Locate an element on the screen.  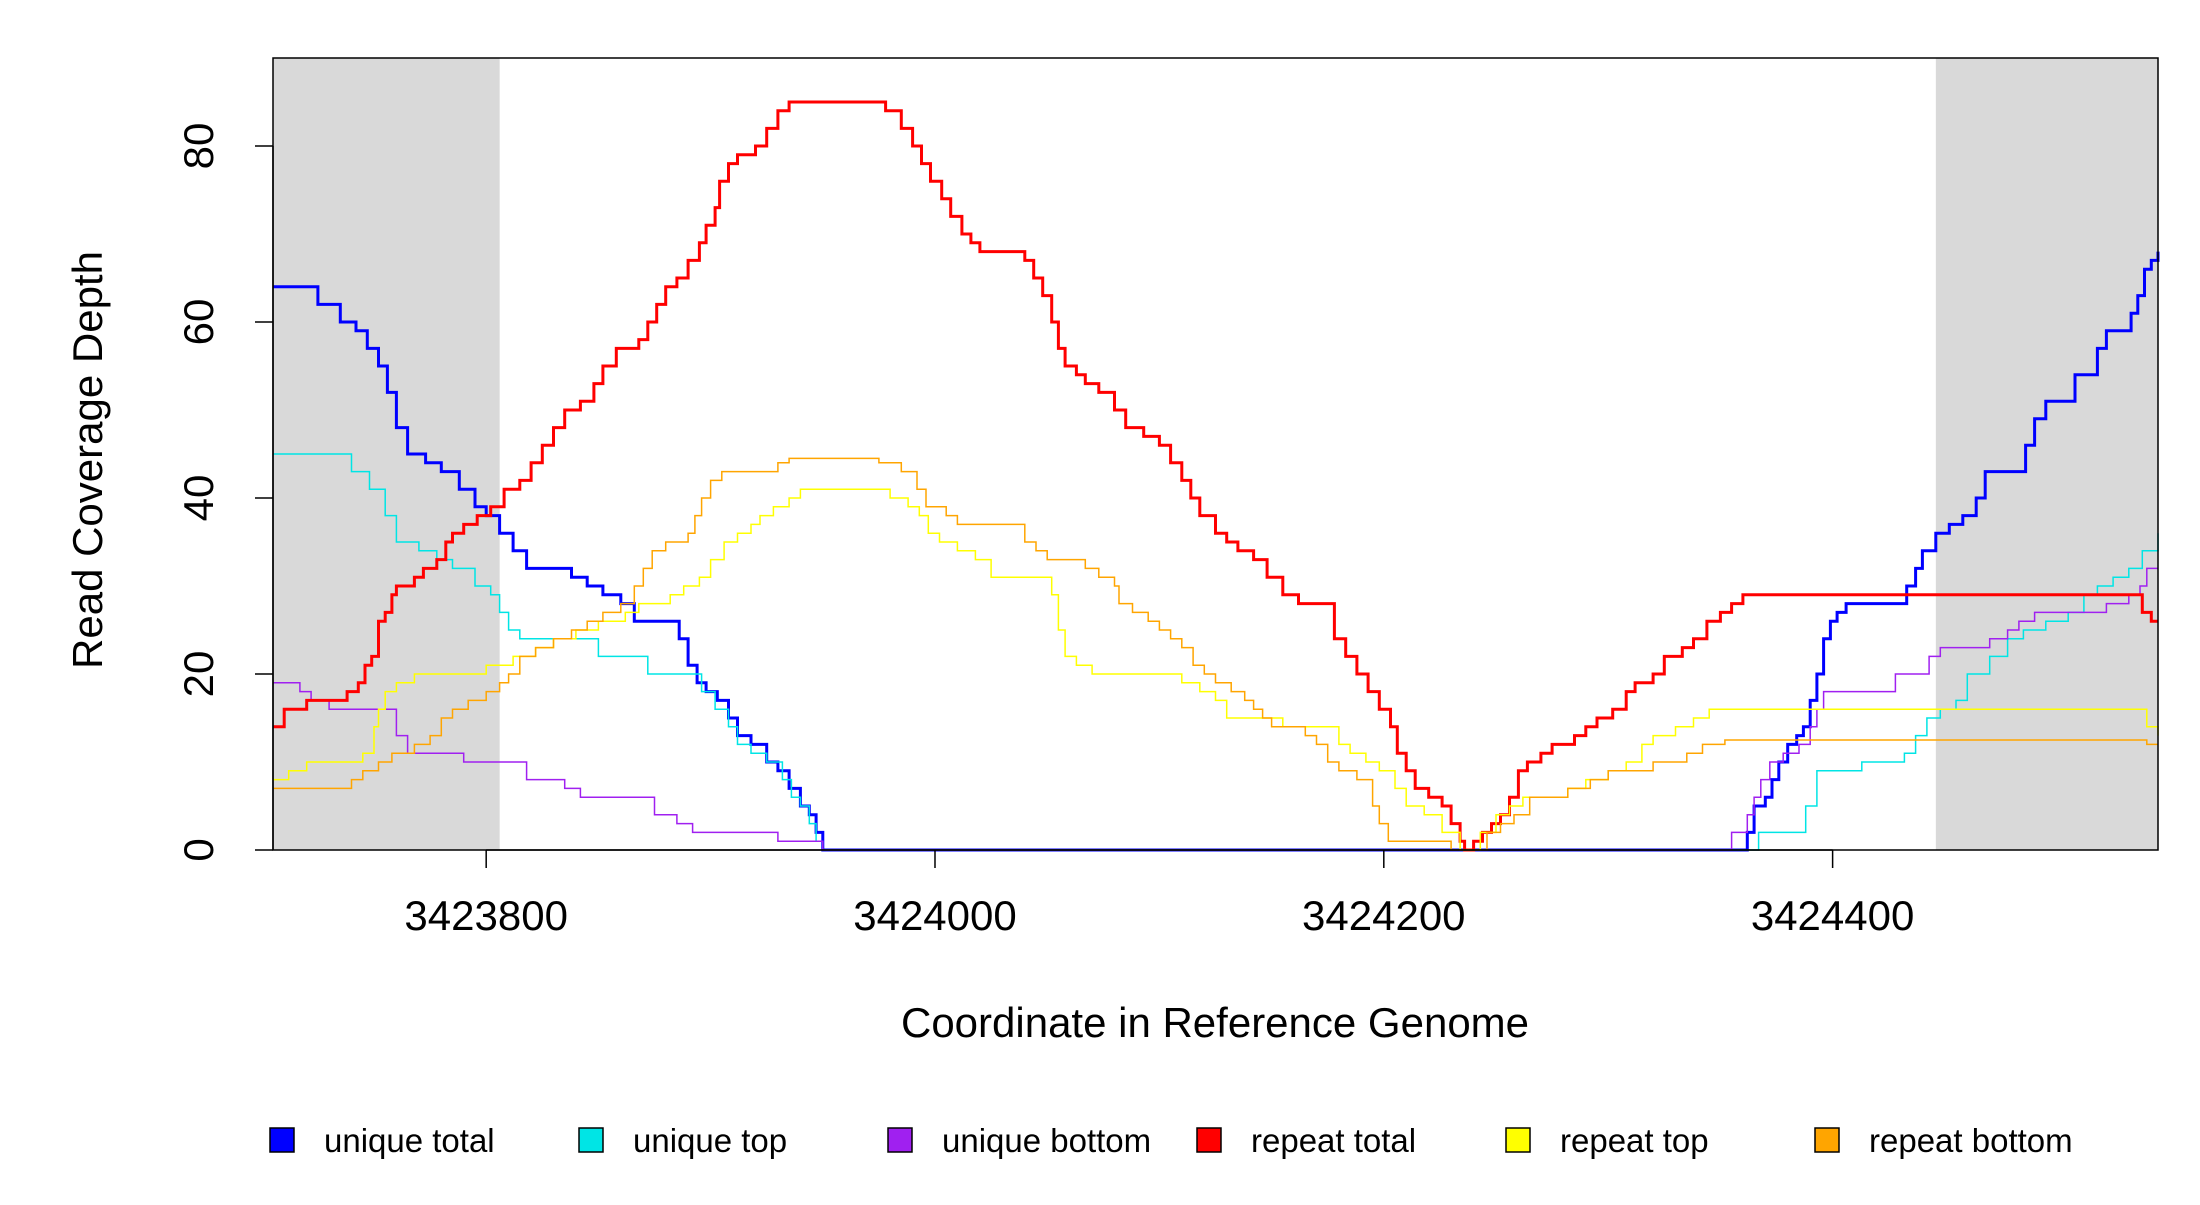
x-tick-label: 3424000 is located at coordinates (935, 915).